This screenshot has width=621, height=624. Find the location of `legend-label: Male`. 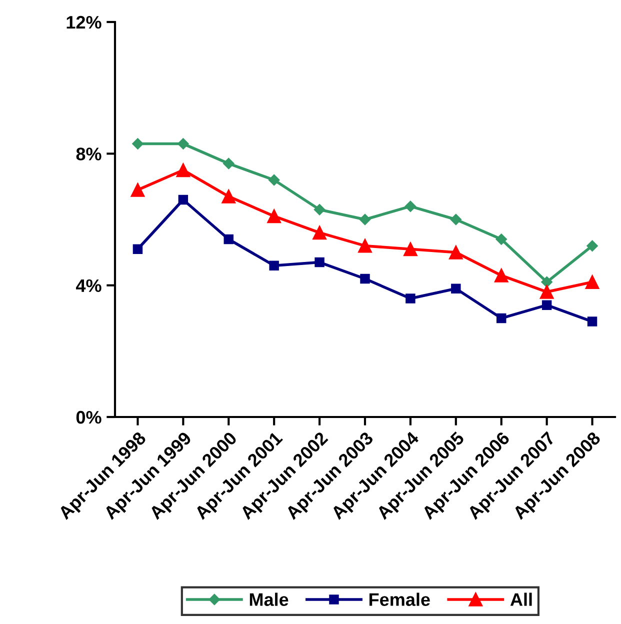

legend-label: Male is located at coordinates (269, 599).